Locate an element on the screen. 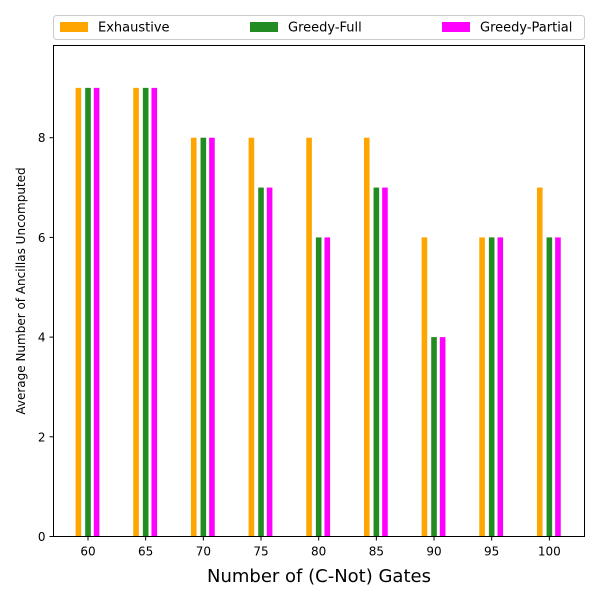  y-tick-label-0: 0 is located at coordinates (42, 537).